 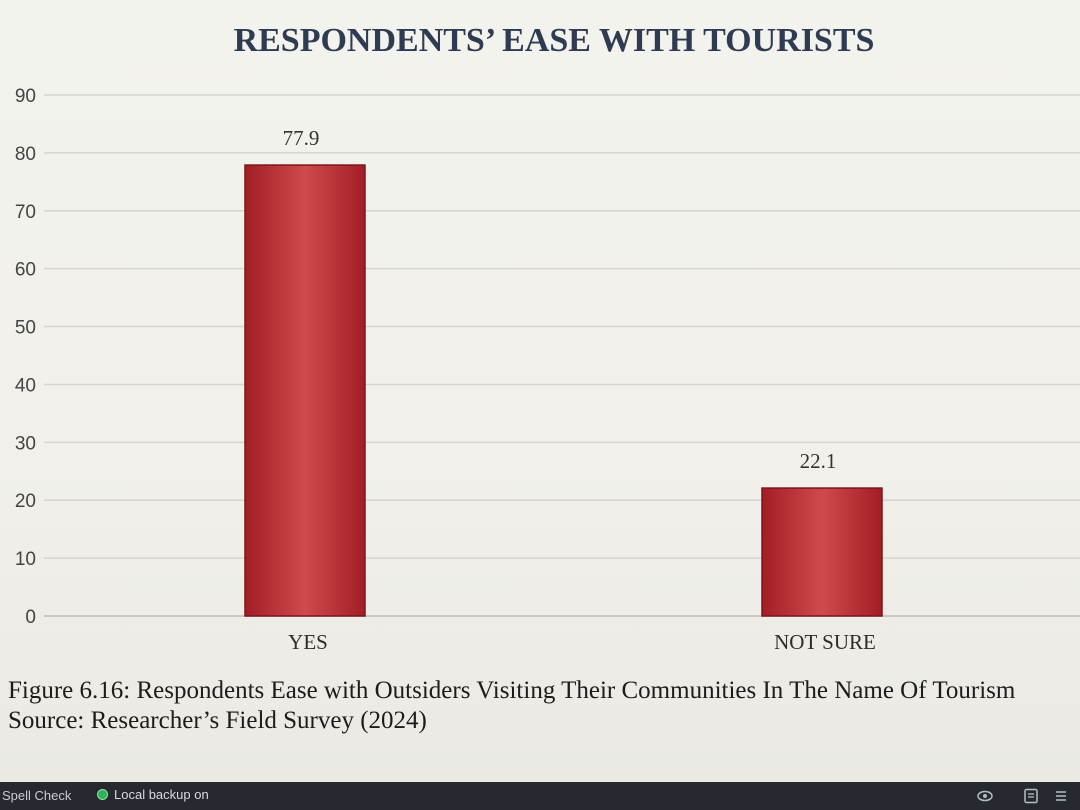 I want to click on y-tick-label: 40, so click(x=25, y=385).